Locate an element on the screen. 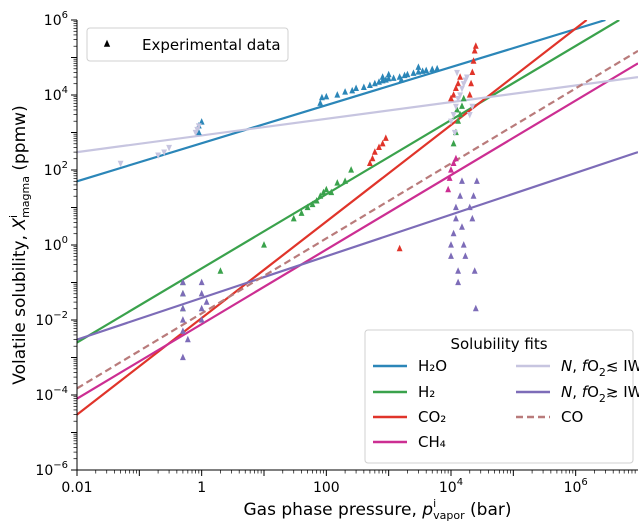 The image size is (639, 522). y-tick-label: 10² is located at coordinates (56, 169).